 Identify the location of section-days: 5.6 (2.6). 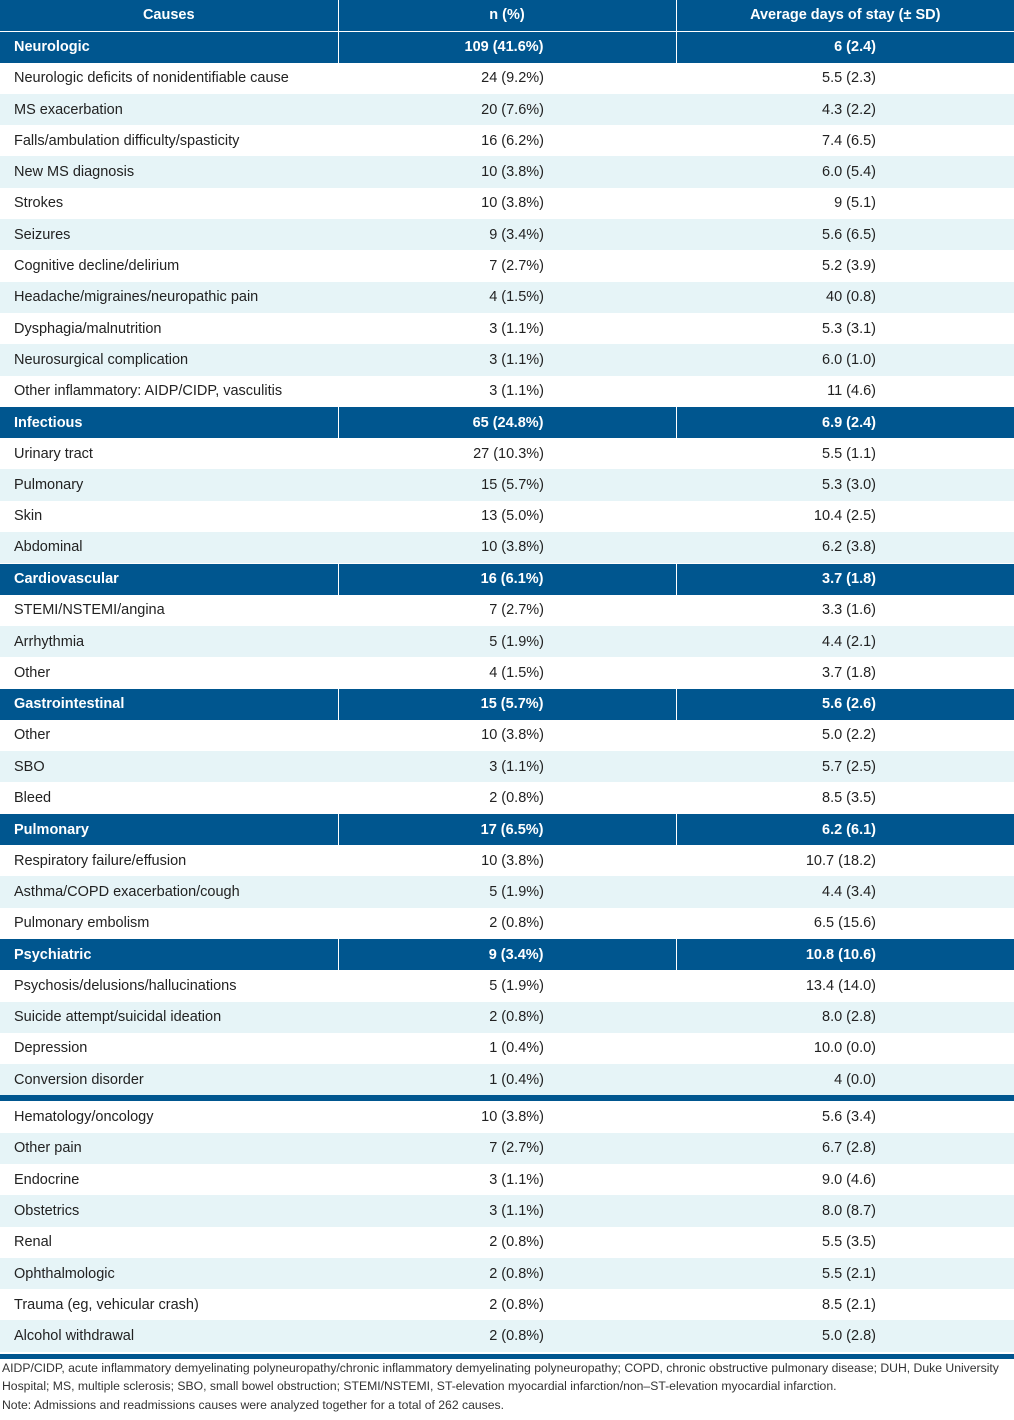
(845, 704).